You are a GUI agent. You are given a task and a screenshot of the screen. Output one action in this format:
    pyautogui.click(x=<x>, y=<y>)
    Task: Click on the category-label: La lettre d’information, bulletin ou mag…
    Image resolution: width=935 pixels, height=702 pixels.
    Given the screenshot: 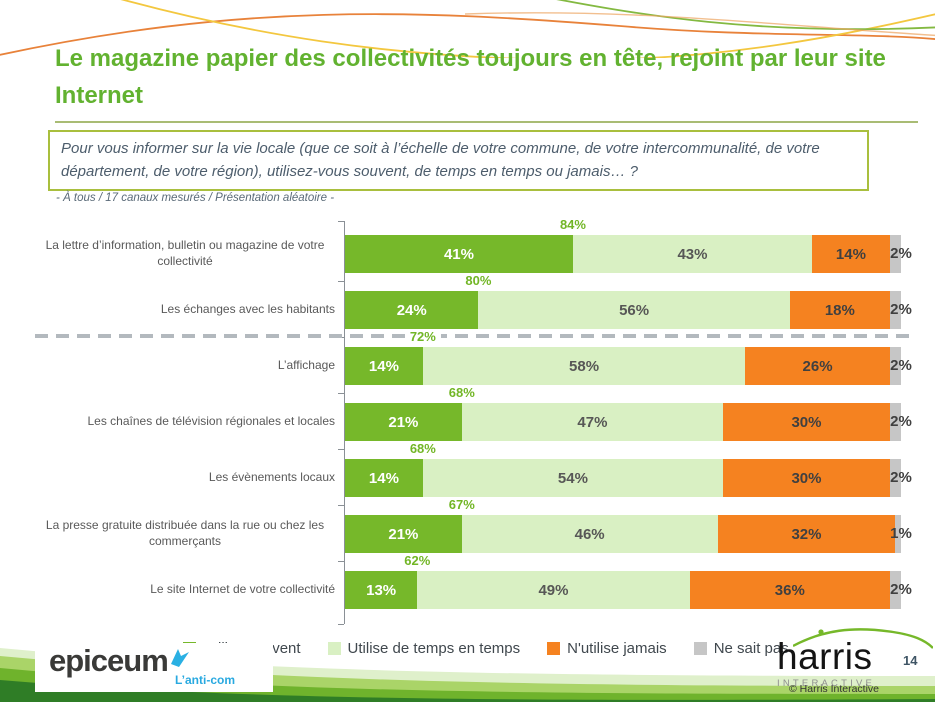 What is the action you would take?
    pyautogui.click(x=185, y=253)
    